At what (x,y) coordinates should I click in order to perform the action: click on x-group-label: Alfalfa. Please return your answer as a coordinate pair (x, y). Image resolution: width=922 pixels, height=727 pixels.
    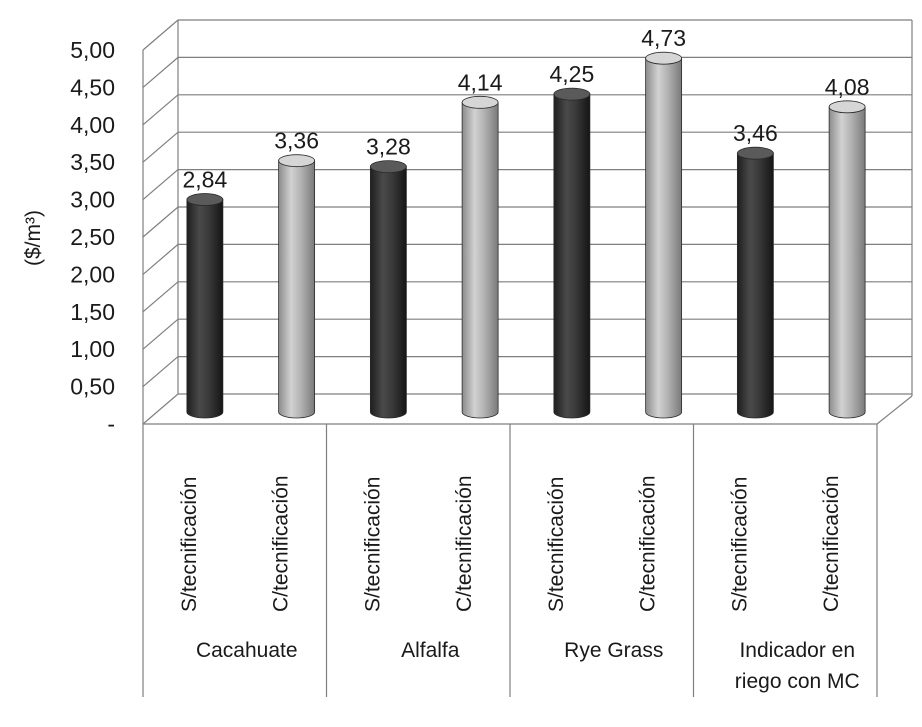
    Looking at the image, I should click on (430, 650).